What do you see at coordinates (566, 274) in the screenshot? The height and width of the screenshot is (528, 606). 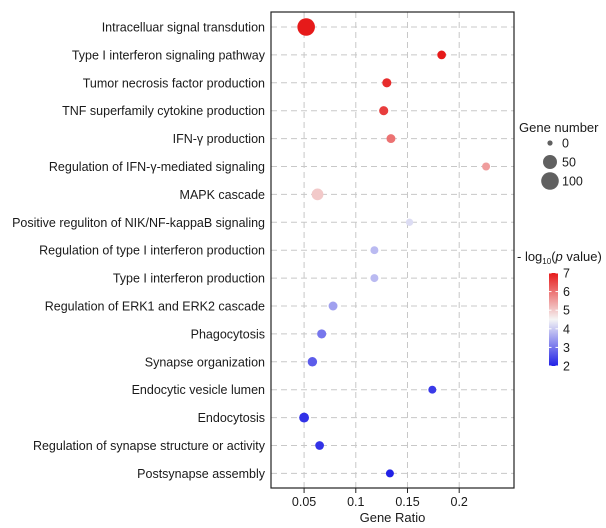 I see `color-tick-label: 7` at bounding box center [566, 274].